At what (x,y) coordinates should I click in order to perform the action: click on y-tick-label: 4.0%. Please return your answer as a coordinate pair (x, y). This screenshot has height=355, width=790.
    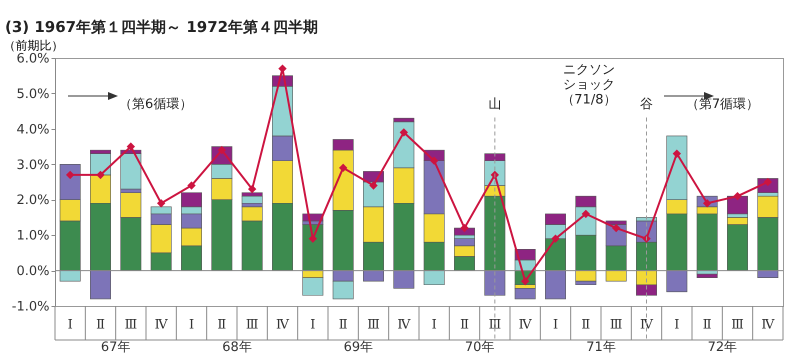
    Looking at the image, I should click on (33, 130).